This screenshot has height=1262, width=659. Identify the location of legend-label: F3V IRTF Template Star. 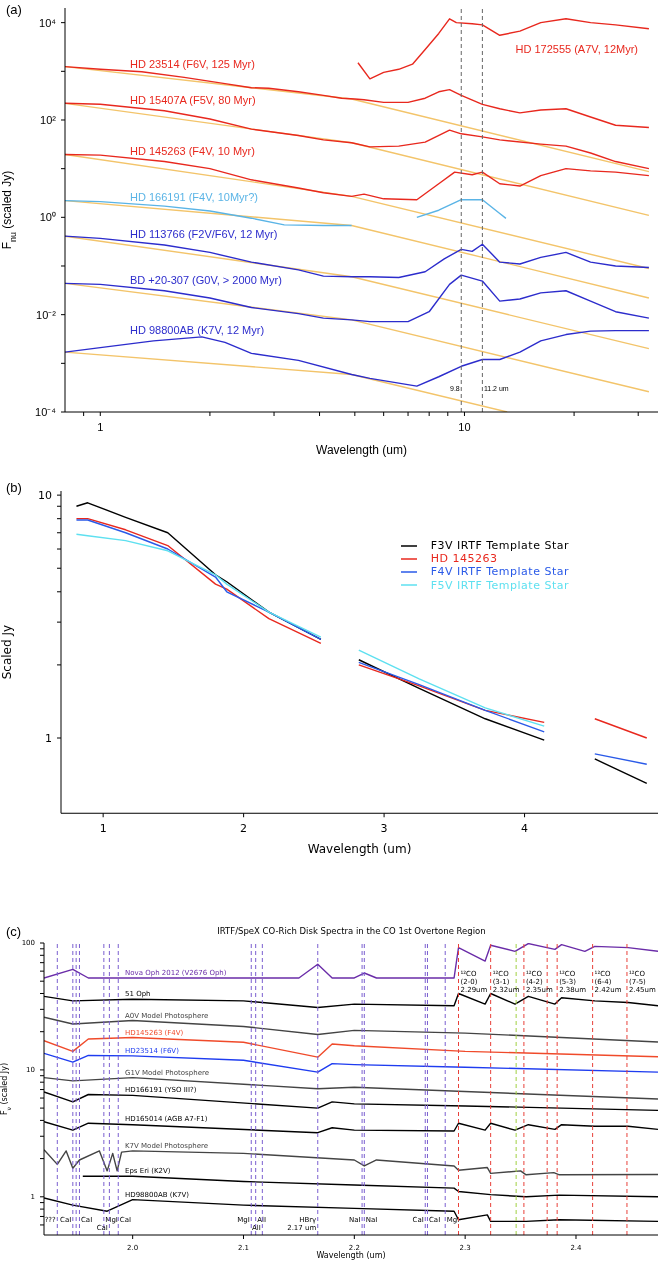
(499, 546).